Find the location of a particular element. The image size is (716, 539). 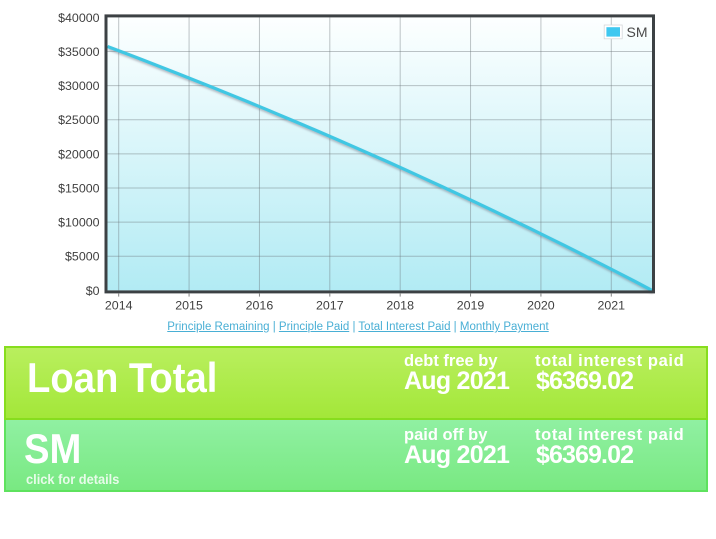

svg-text: $40000 is located at coordinates (78, 18).